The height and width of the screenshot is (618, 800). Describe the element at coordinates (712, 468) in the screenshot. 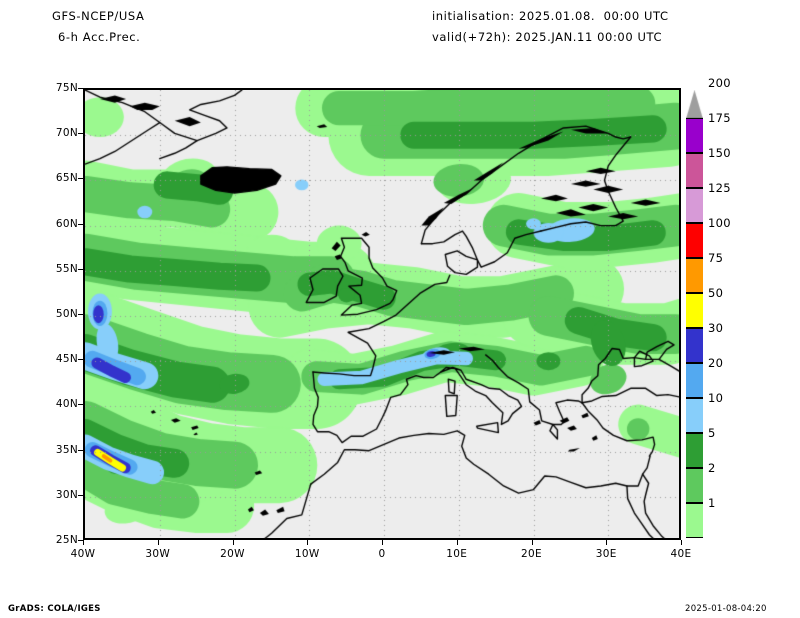

I see `colorbar-tick-label: 2` at that location.